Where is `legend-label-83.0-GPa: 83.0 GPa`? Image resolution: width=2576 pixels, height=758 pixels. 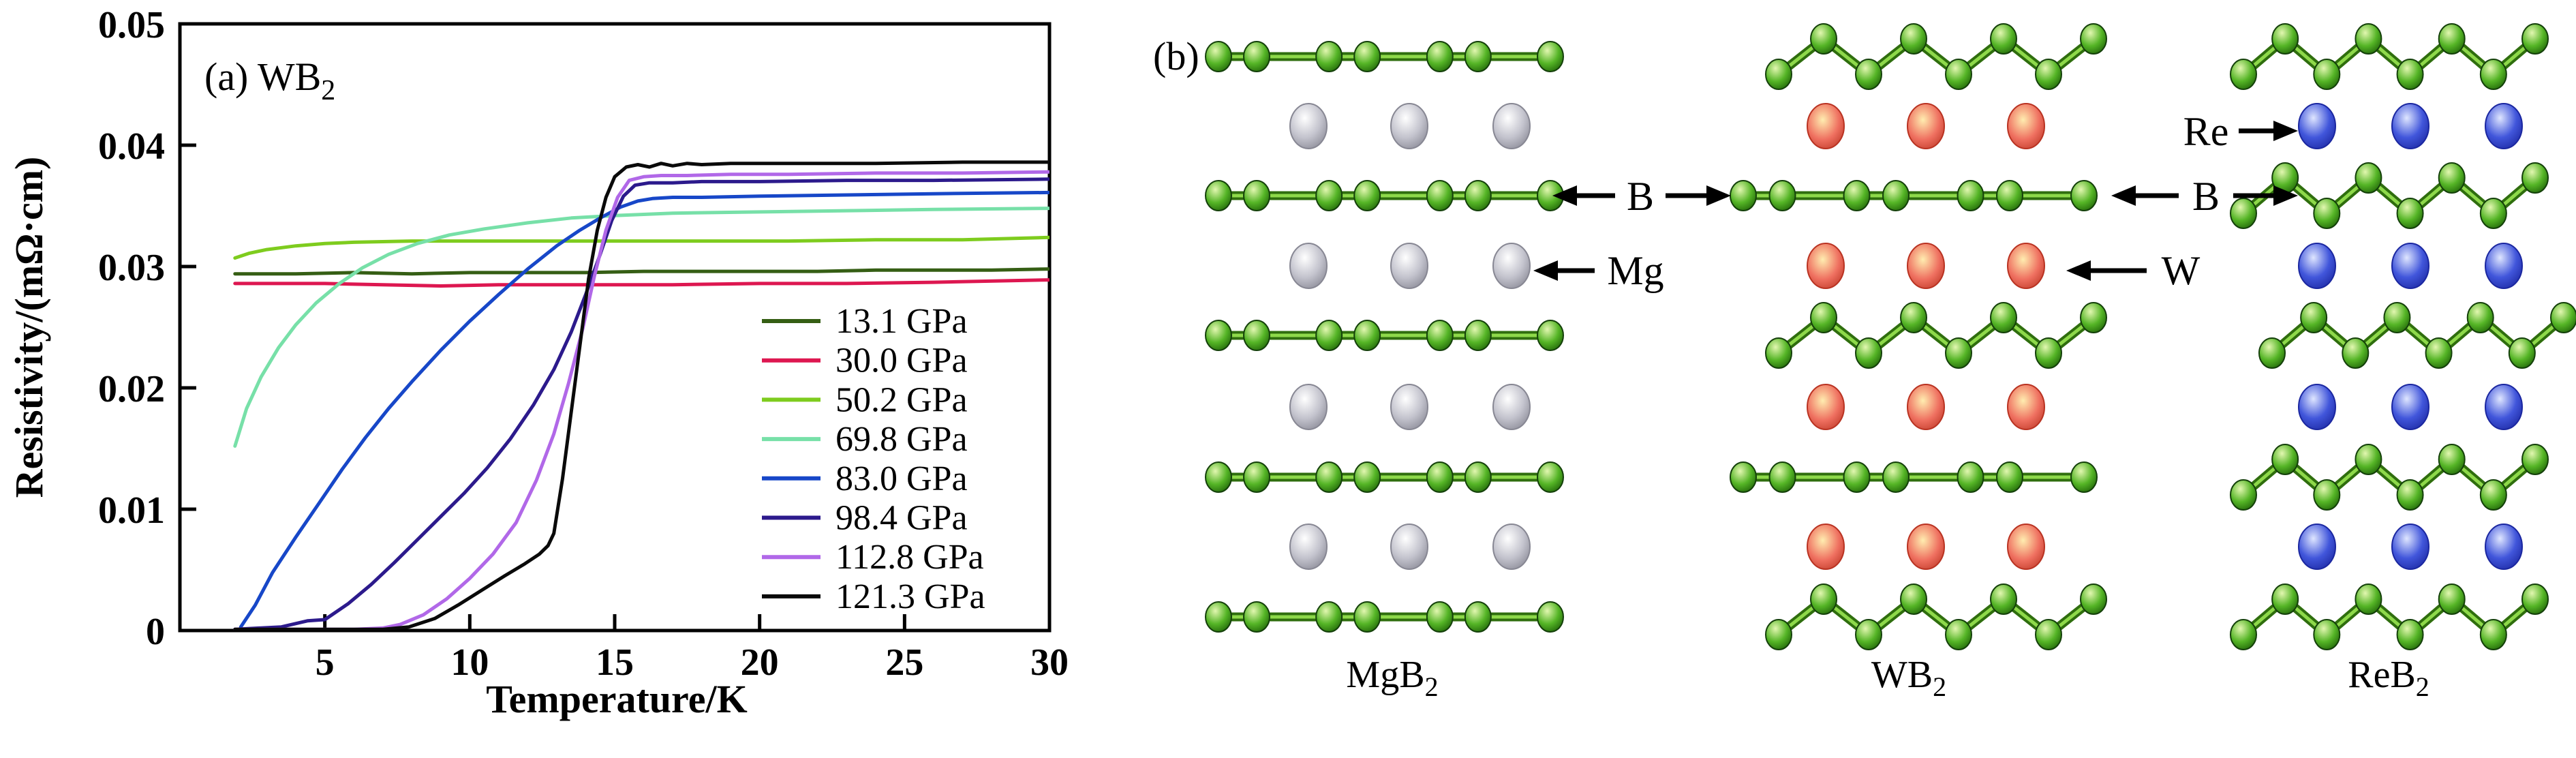 legend-label-83.0-GPa: 83.0 GPa is located at coordinates (901, 478).